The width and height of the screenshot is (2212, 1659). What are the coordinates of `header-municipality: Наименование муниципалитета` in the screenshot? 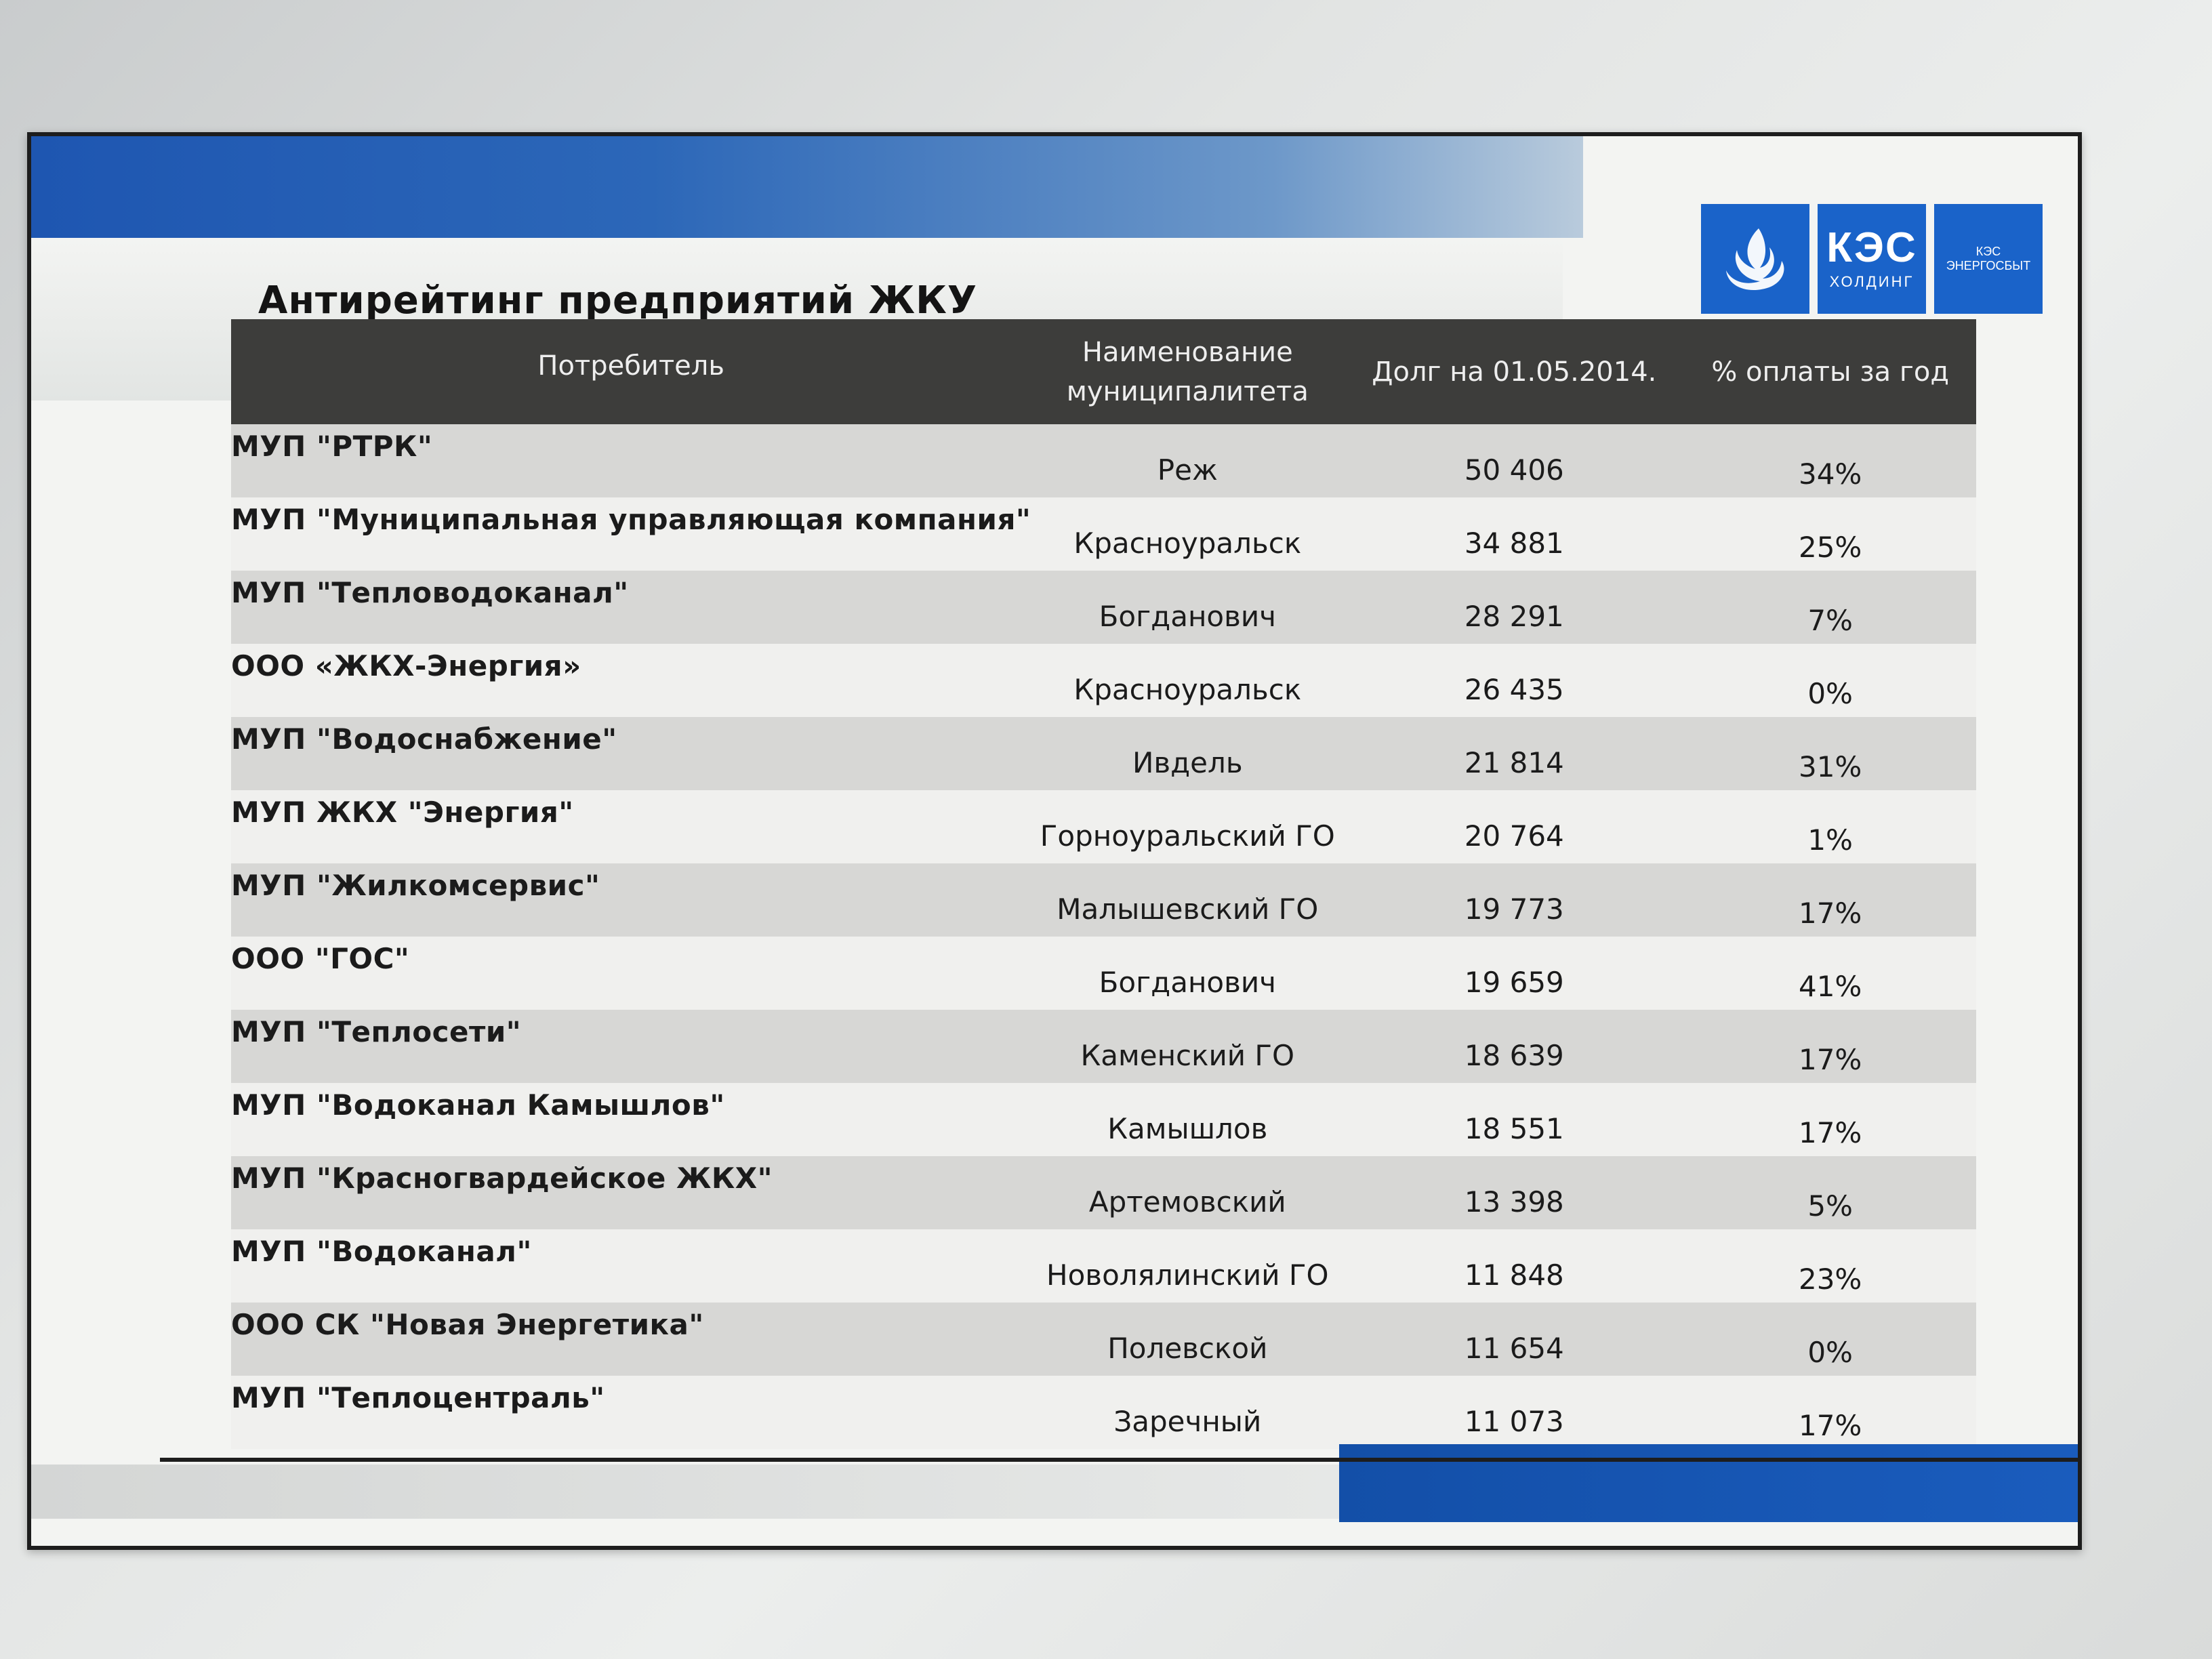 It's located at (1187, 371).